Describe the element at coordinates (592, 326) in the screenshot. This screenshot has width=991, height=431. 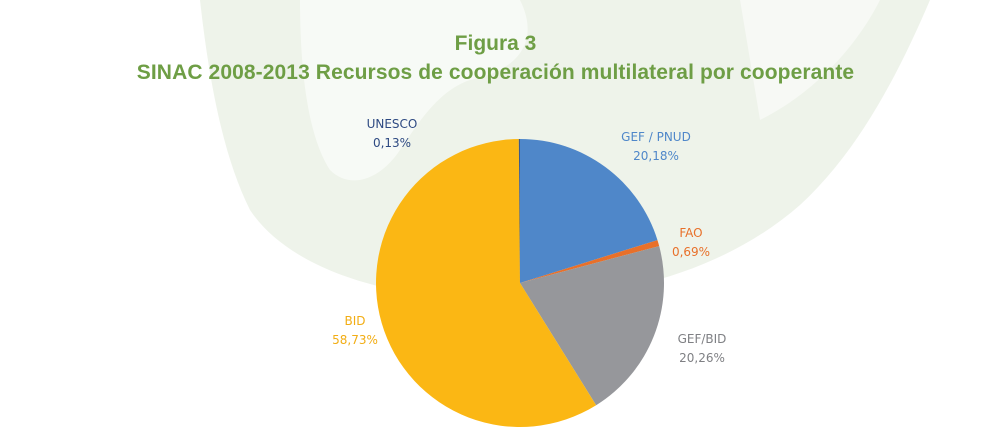
I see `pie-slice-gef-bid` at that location.